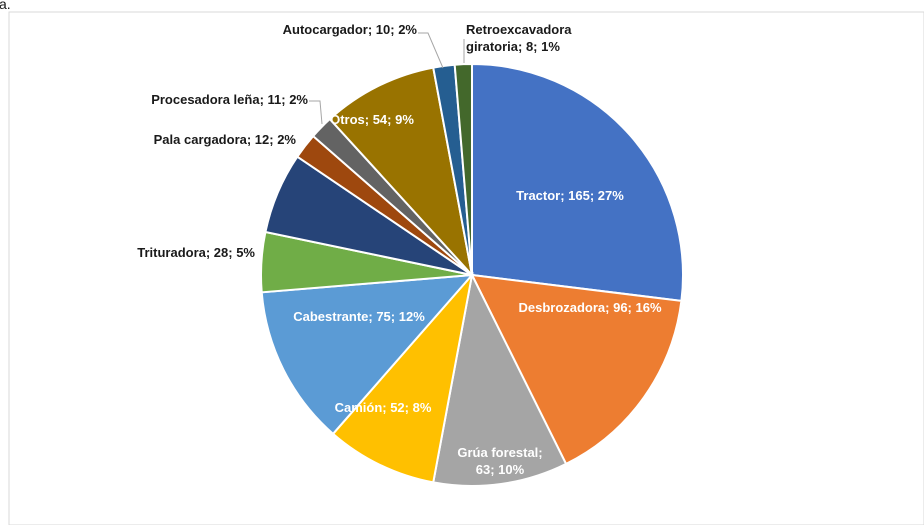 This screenshot has height=525, width=924. I want to click on data-label-trituradora: Trituradora; 28; 5%, so click(196, 252).